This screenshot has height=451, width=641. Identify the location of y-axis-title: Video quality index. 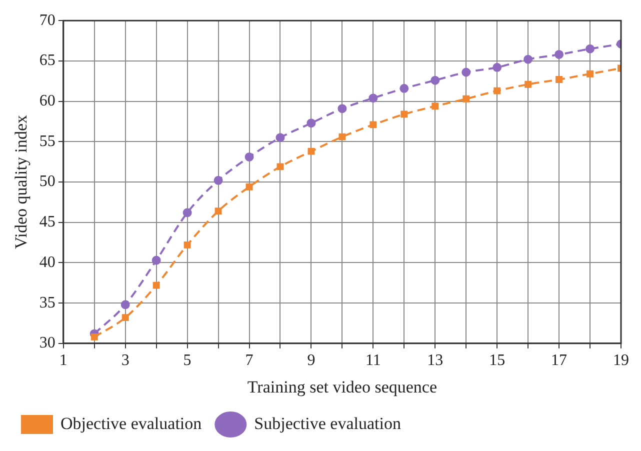
(21, 182).